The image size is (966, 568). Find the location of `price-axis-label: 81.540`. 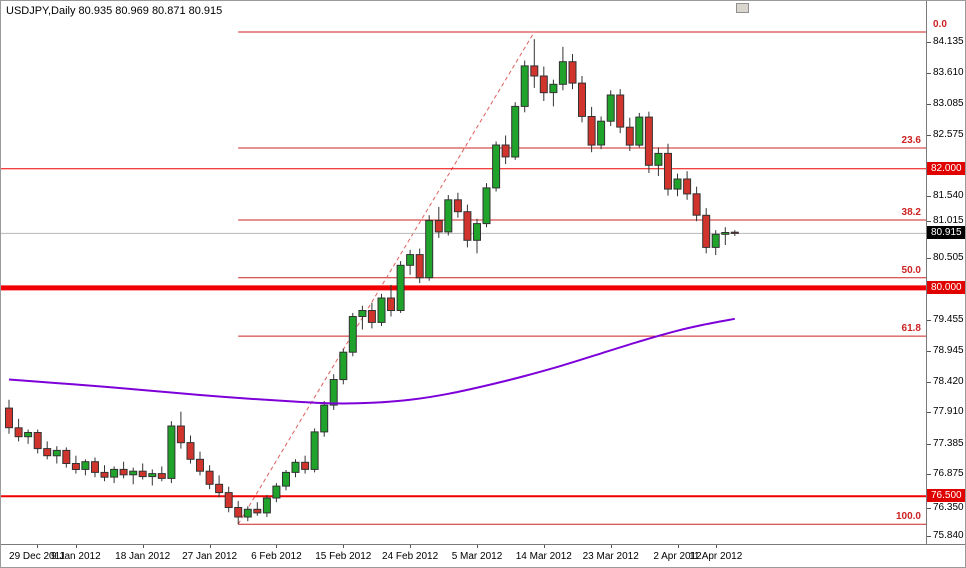

price-axis-label: 81.540 is located at coordinates (948, 196).